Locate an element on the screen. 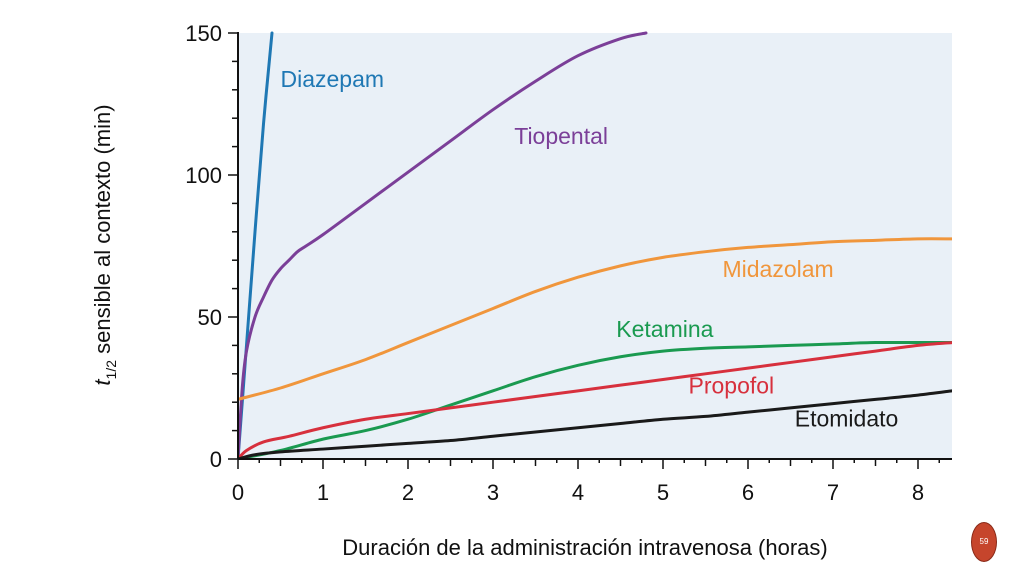 This screenshot has width=1024, height=576. series-line-propofol is located at coordinates (595, 400).